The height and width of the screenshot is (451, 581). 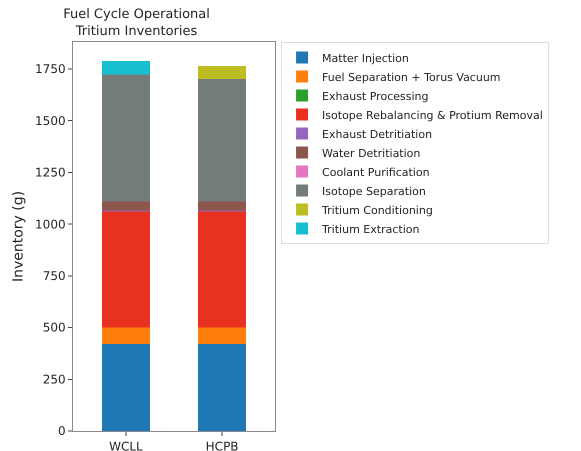 I want to click on legend-label: Exhaust Detritiation, so click(x=377, y=134).